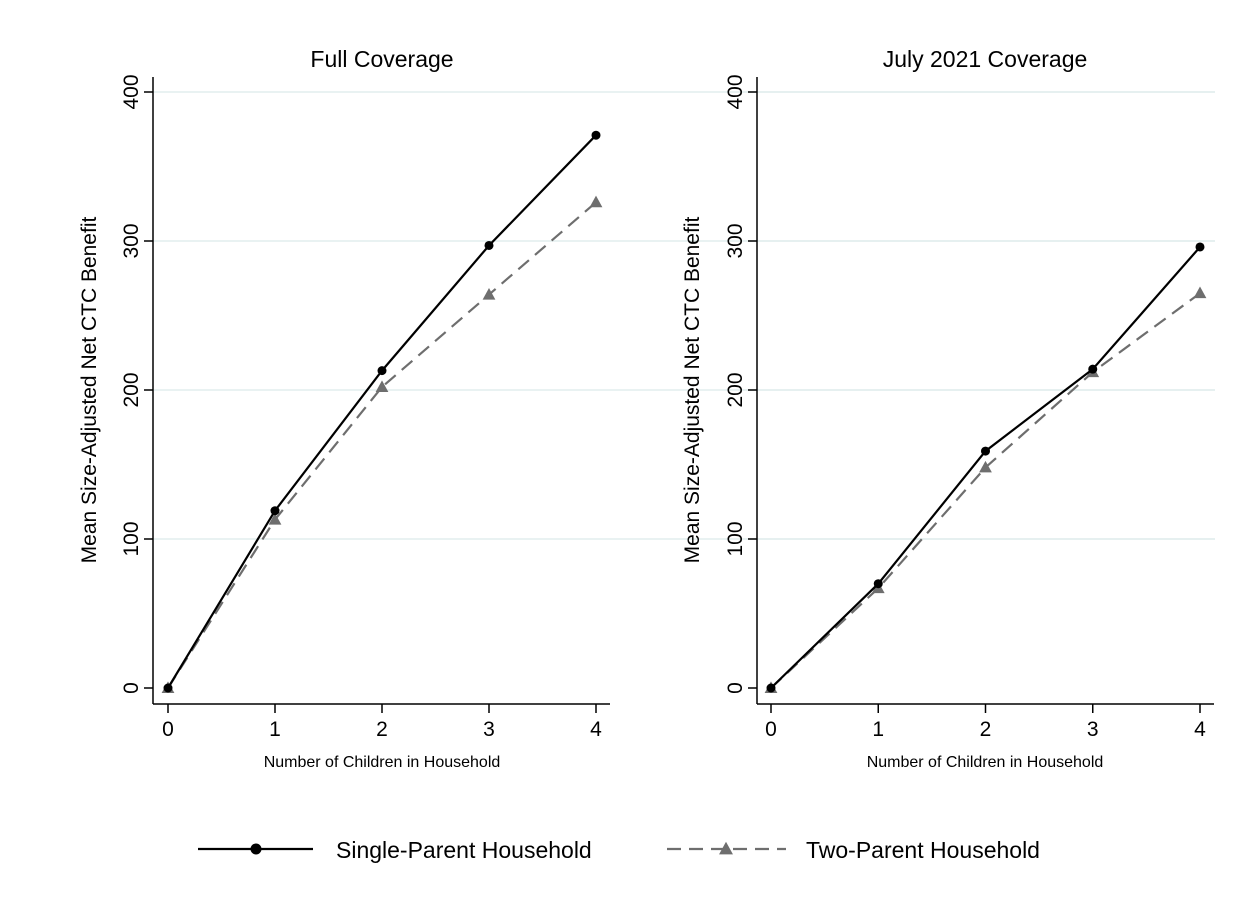 The width and height of the screenshot is (1256, 910). Describe the element at coordinates (256, 849) in the screenshot. I see `legend-marker-single-parent` at that location.